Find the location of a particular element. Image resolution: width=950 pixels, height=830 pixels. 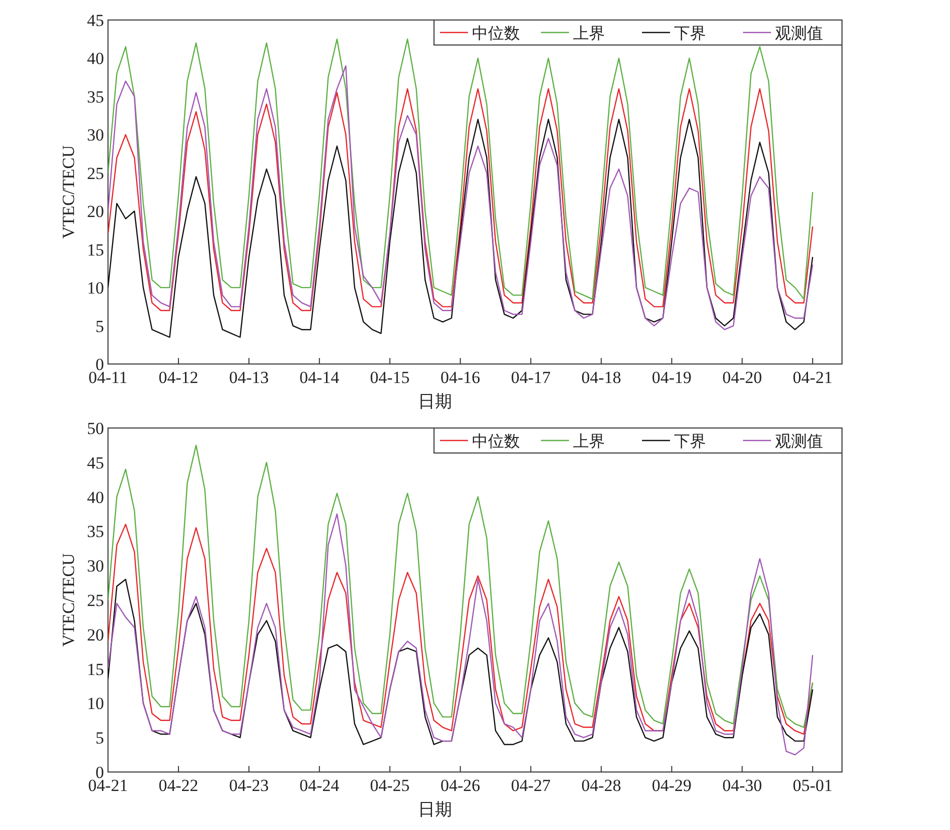

x-tick-label: 04-16 is located at coordinates (460, 377).